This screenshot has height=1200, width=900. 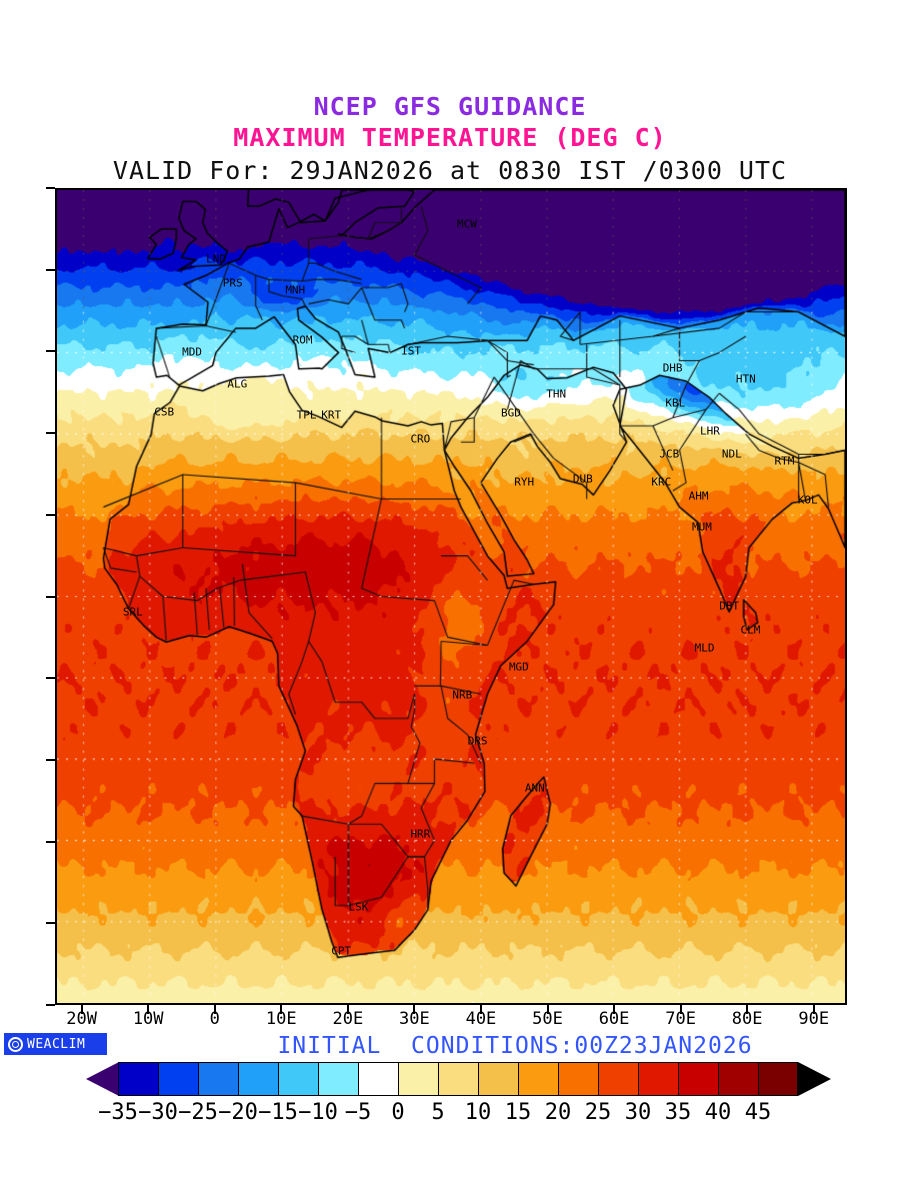 What do you see at coordinates (547, 1019) in the screenshot?
I see `x-tick-label: 50E` at bounding box center [547, 1019].